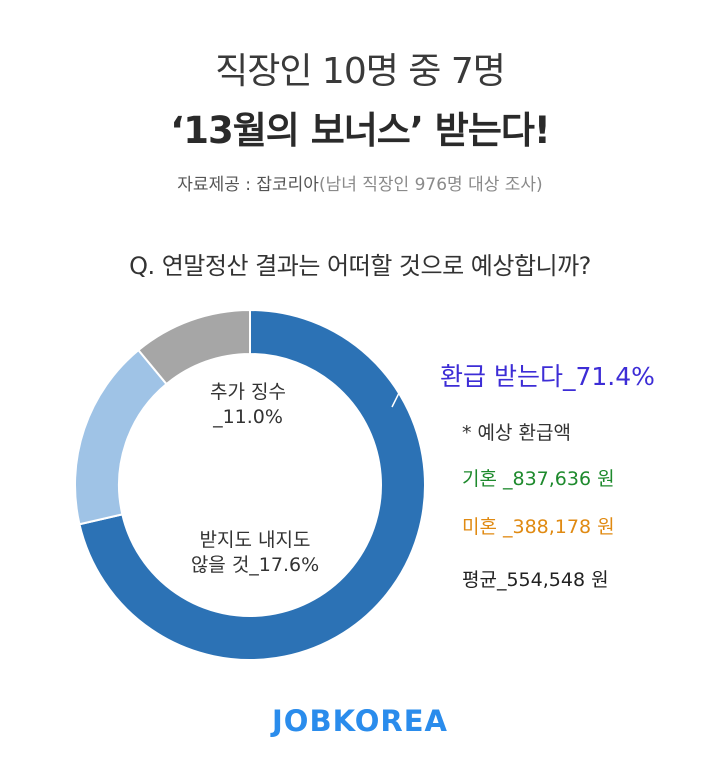 This screenshot has height=762, width=720. Describe the element at coordinates (411, 393) in the screenshot. I see `leader-line-refund` at that location.